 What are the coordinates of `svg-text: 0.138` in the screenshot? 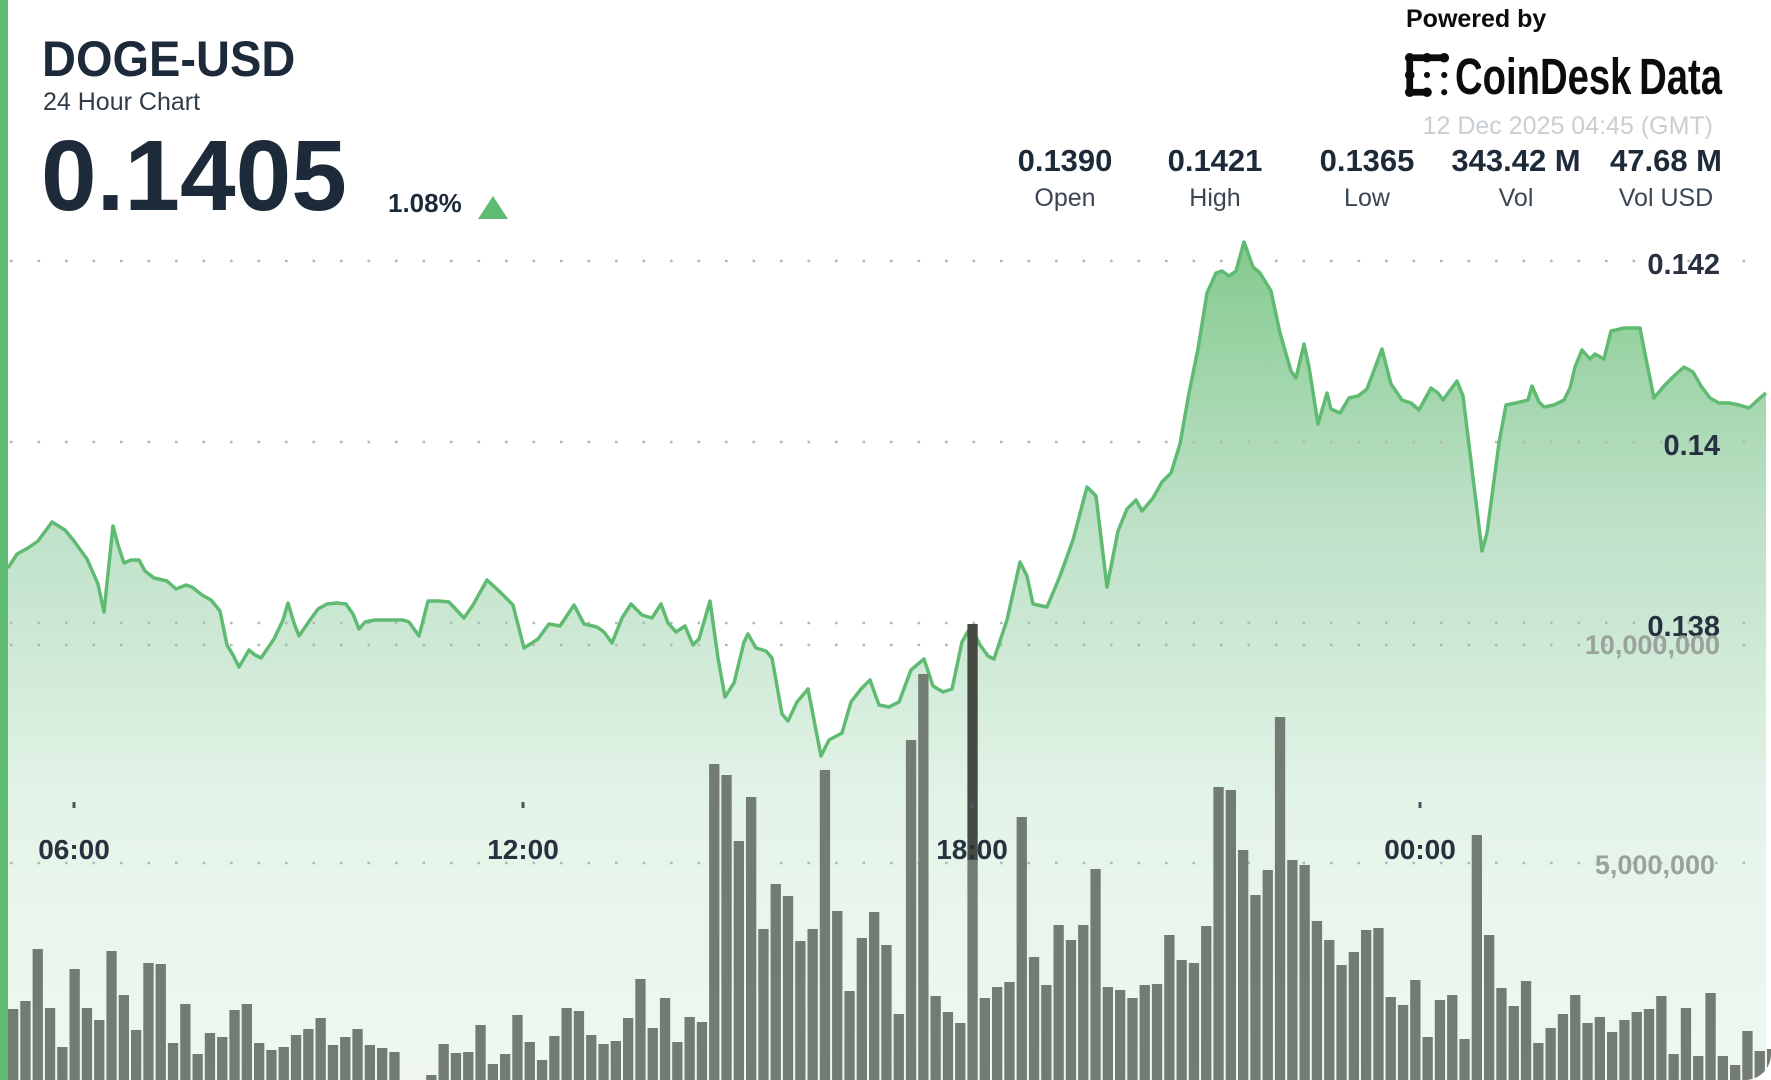 It's located at (1683, 627).